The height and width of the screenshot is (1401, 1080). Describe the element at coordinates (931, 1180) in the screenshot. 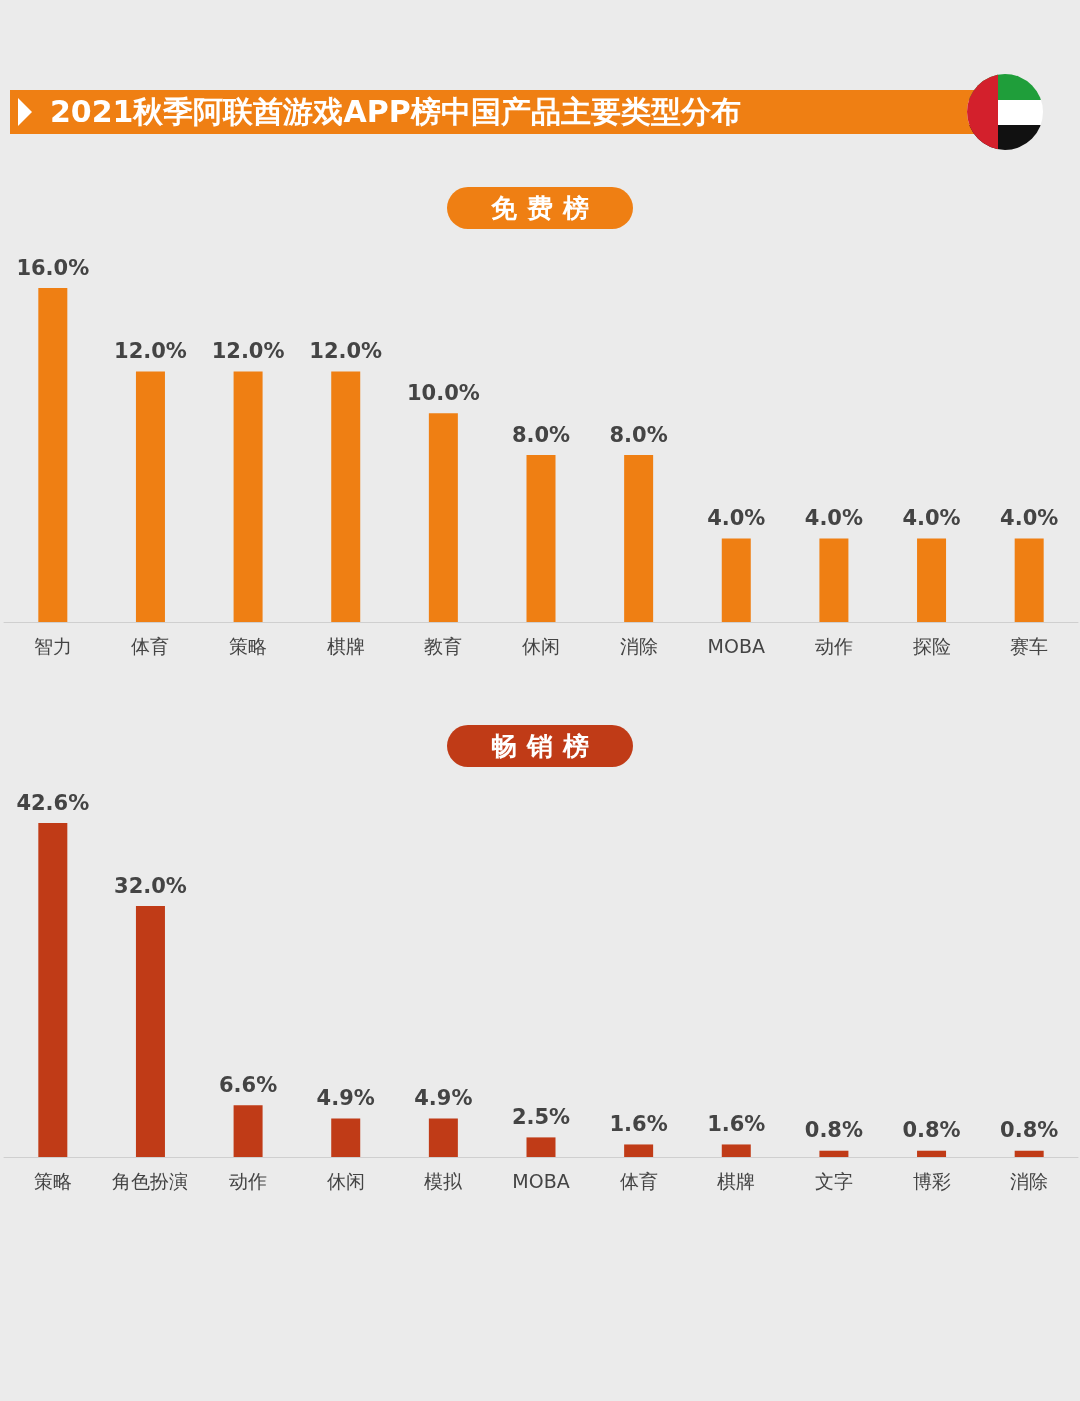

I see `x-tick-label: 博彩` at that location.